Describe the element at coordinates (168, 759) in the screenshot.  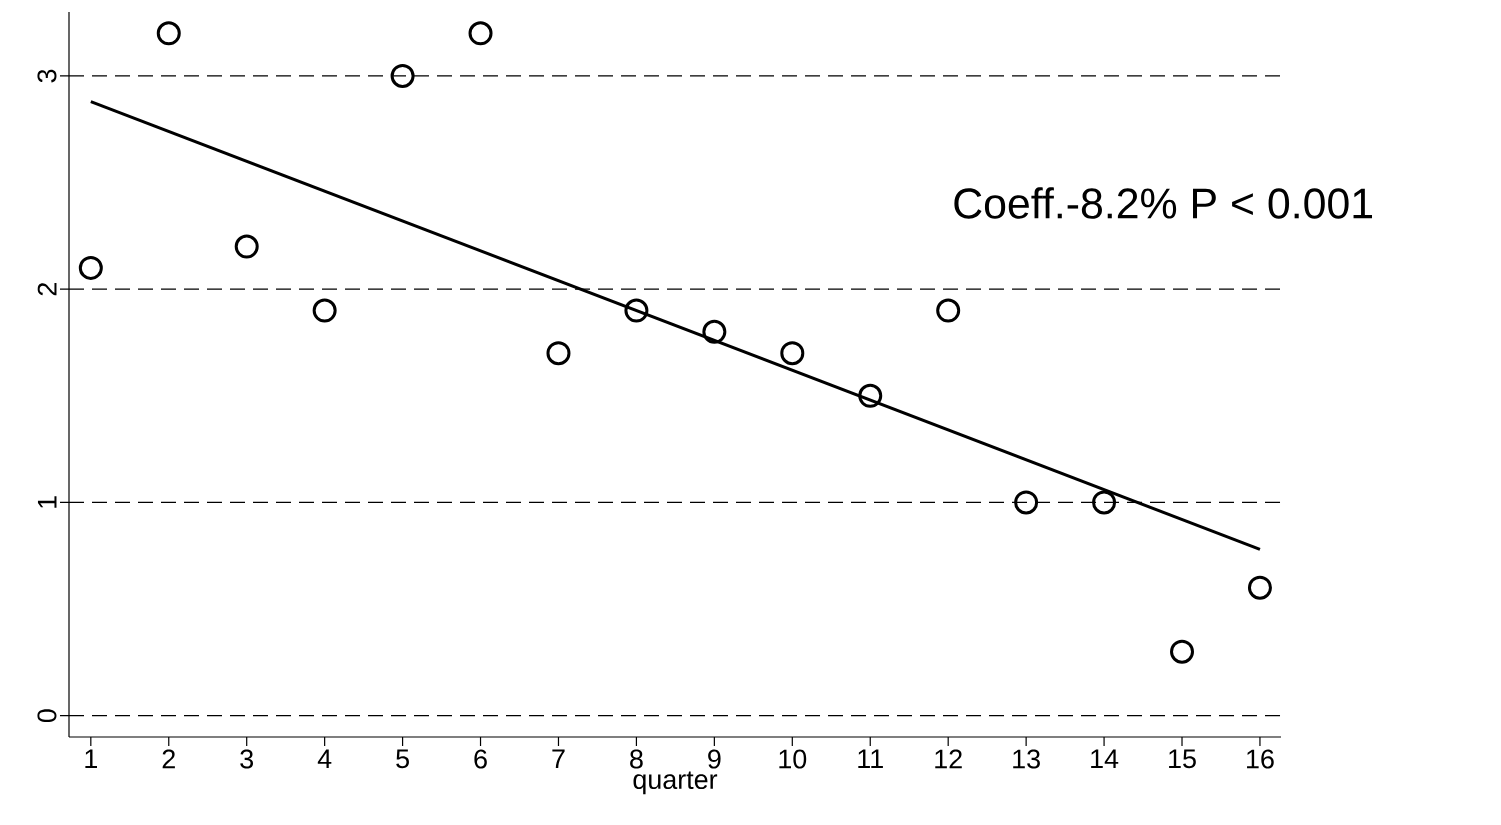
I see `x-tick-label: 2` at that location.